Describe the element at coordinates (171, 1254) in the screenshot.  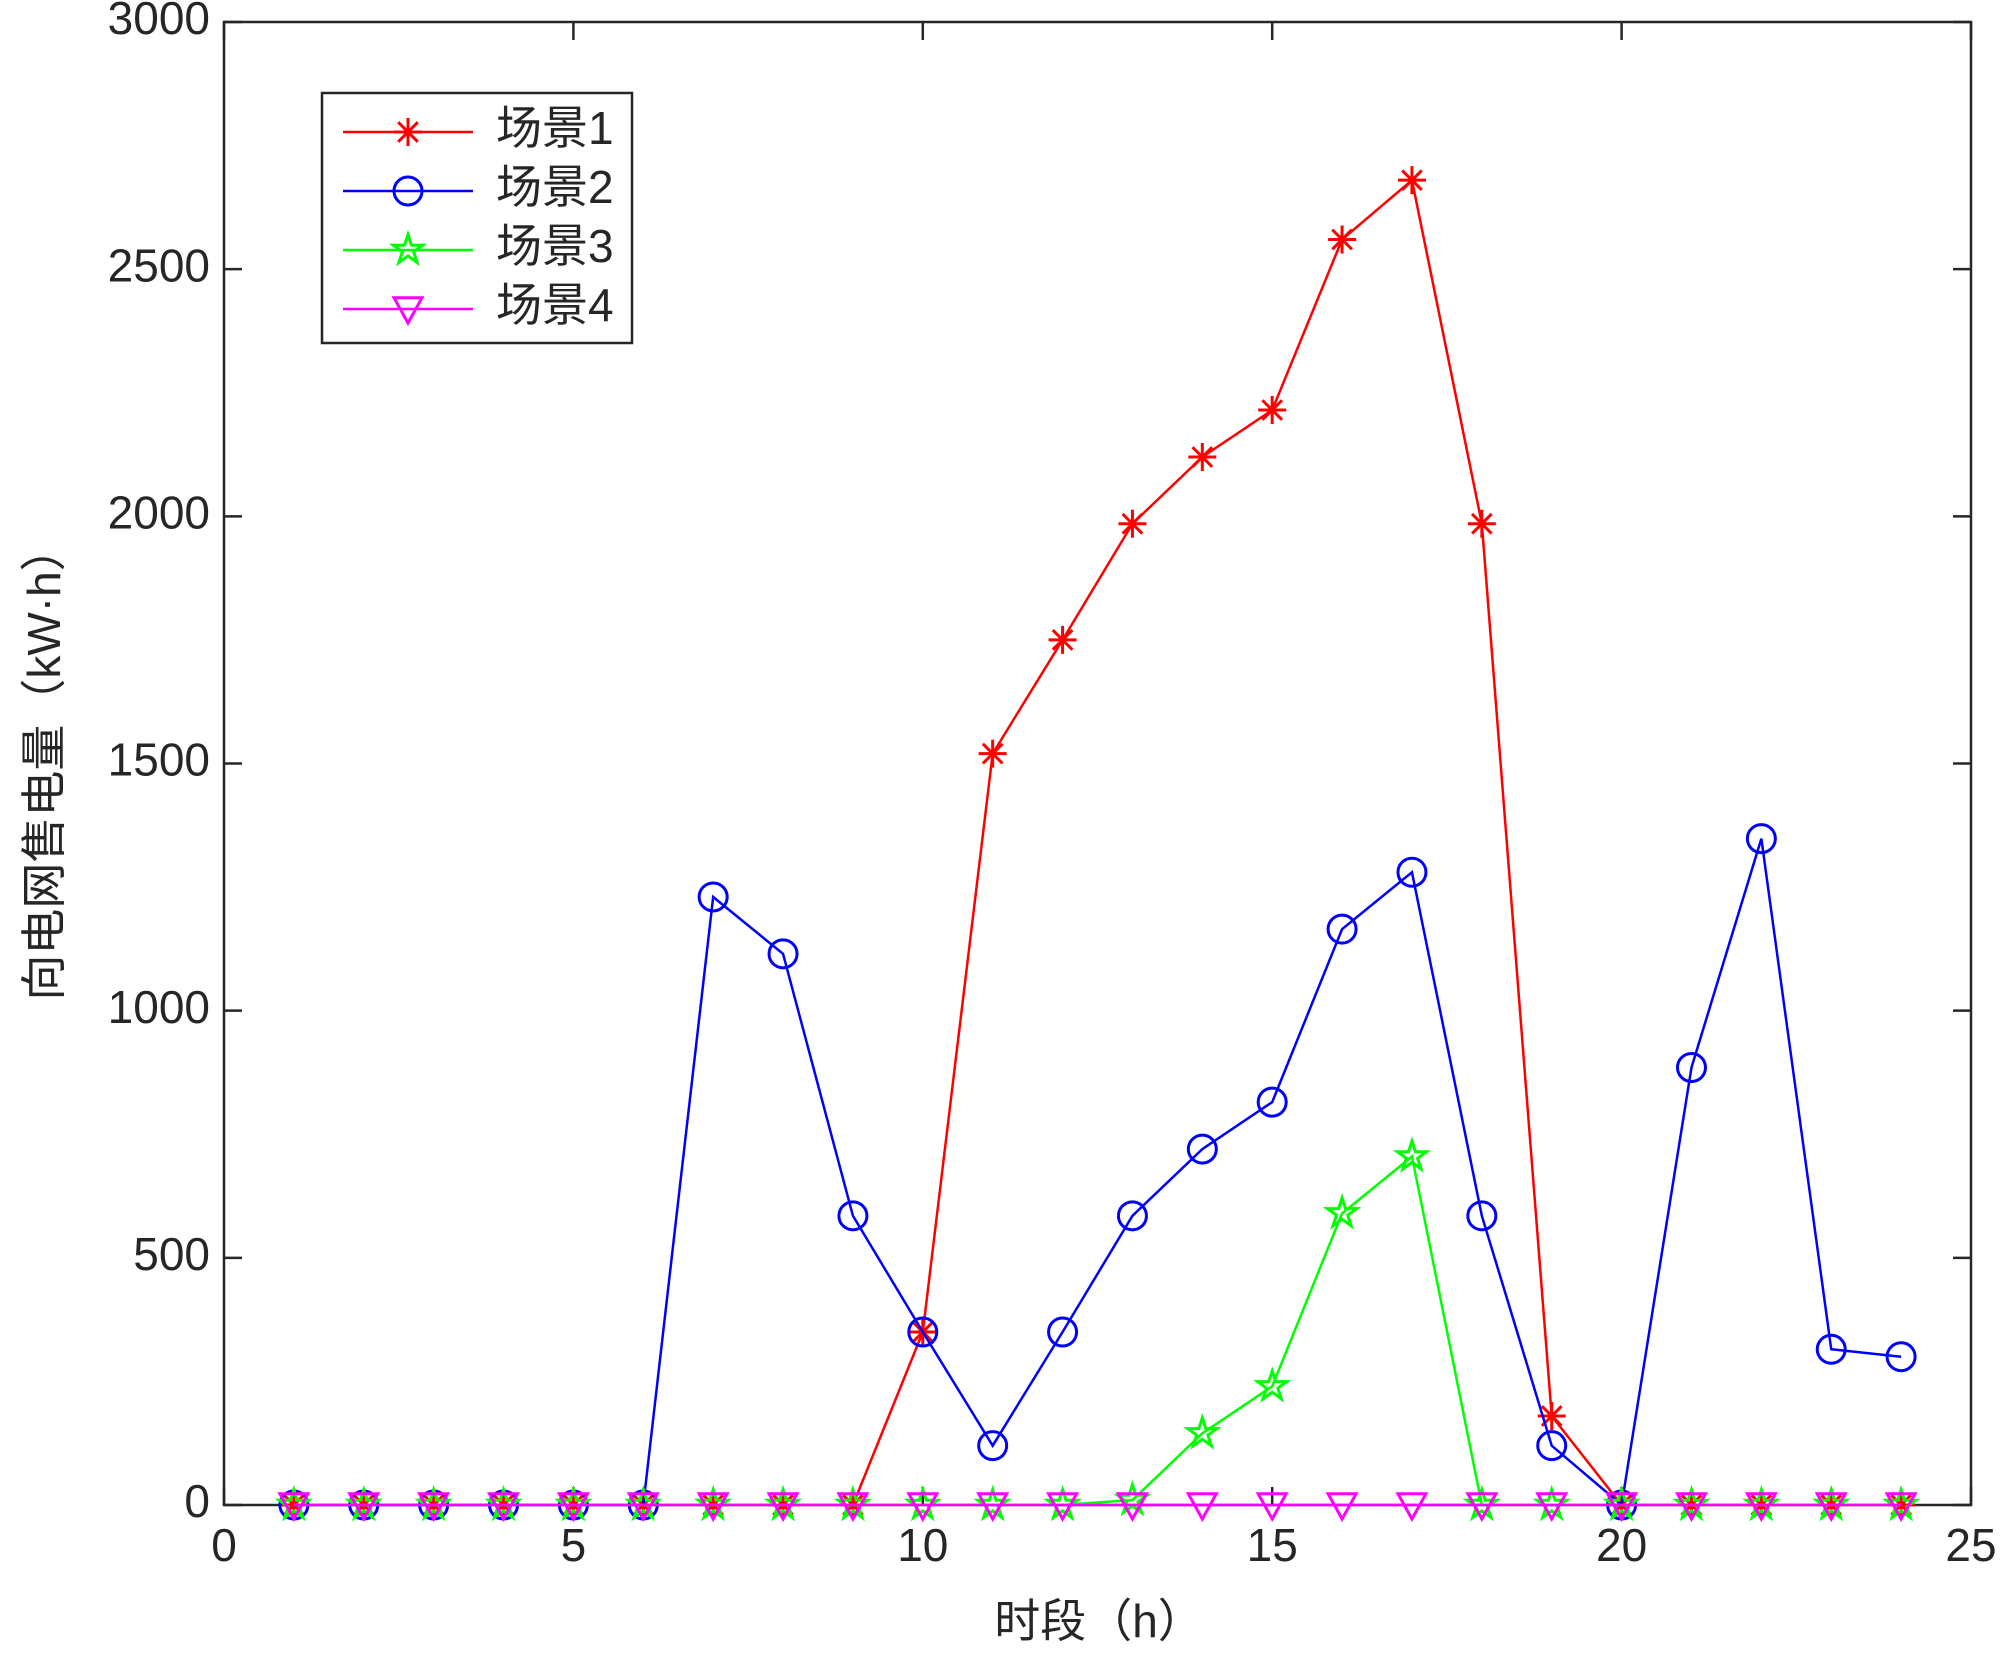
I see `y-tick-label: 500` at that location.